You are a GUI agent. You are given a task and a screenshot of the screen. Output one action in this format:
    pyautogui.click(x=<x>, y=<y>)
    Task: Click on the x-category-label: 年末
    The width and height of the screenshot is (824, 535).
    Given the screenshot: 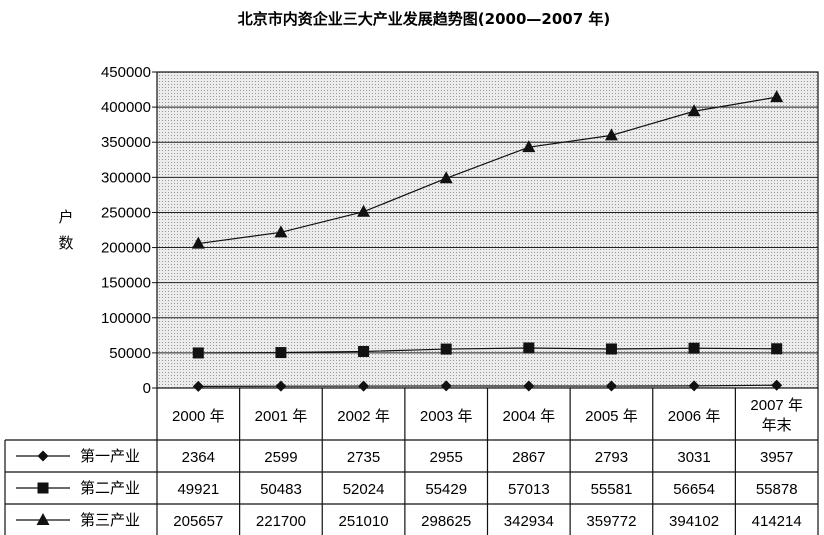 What is the action you would take?
    pyautogui.click(x=777, y=425)
    